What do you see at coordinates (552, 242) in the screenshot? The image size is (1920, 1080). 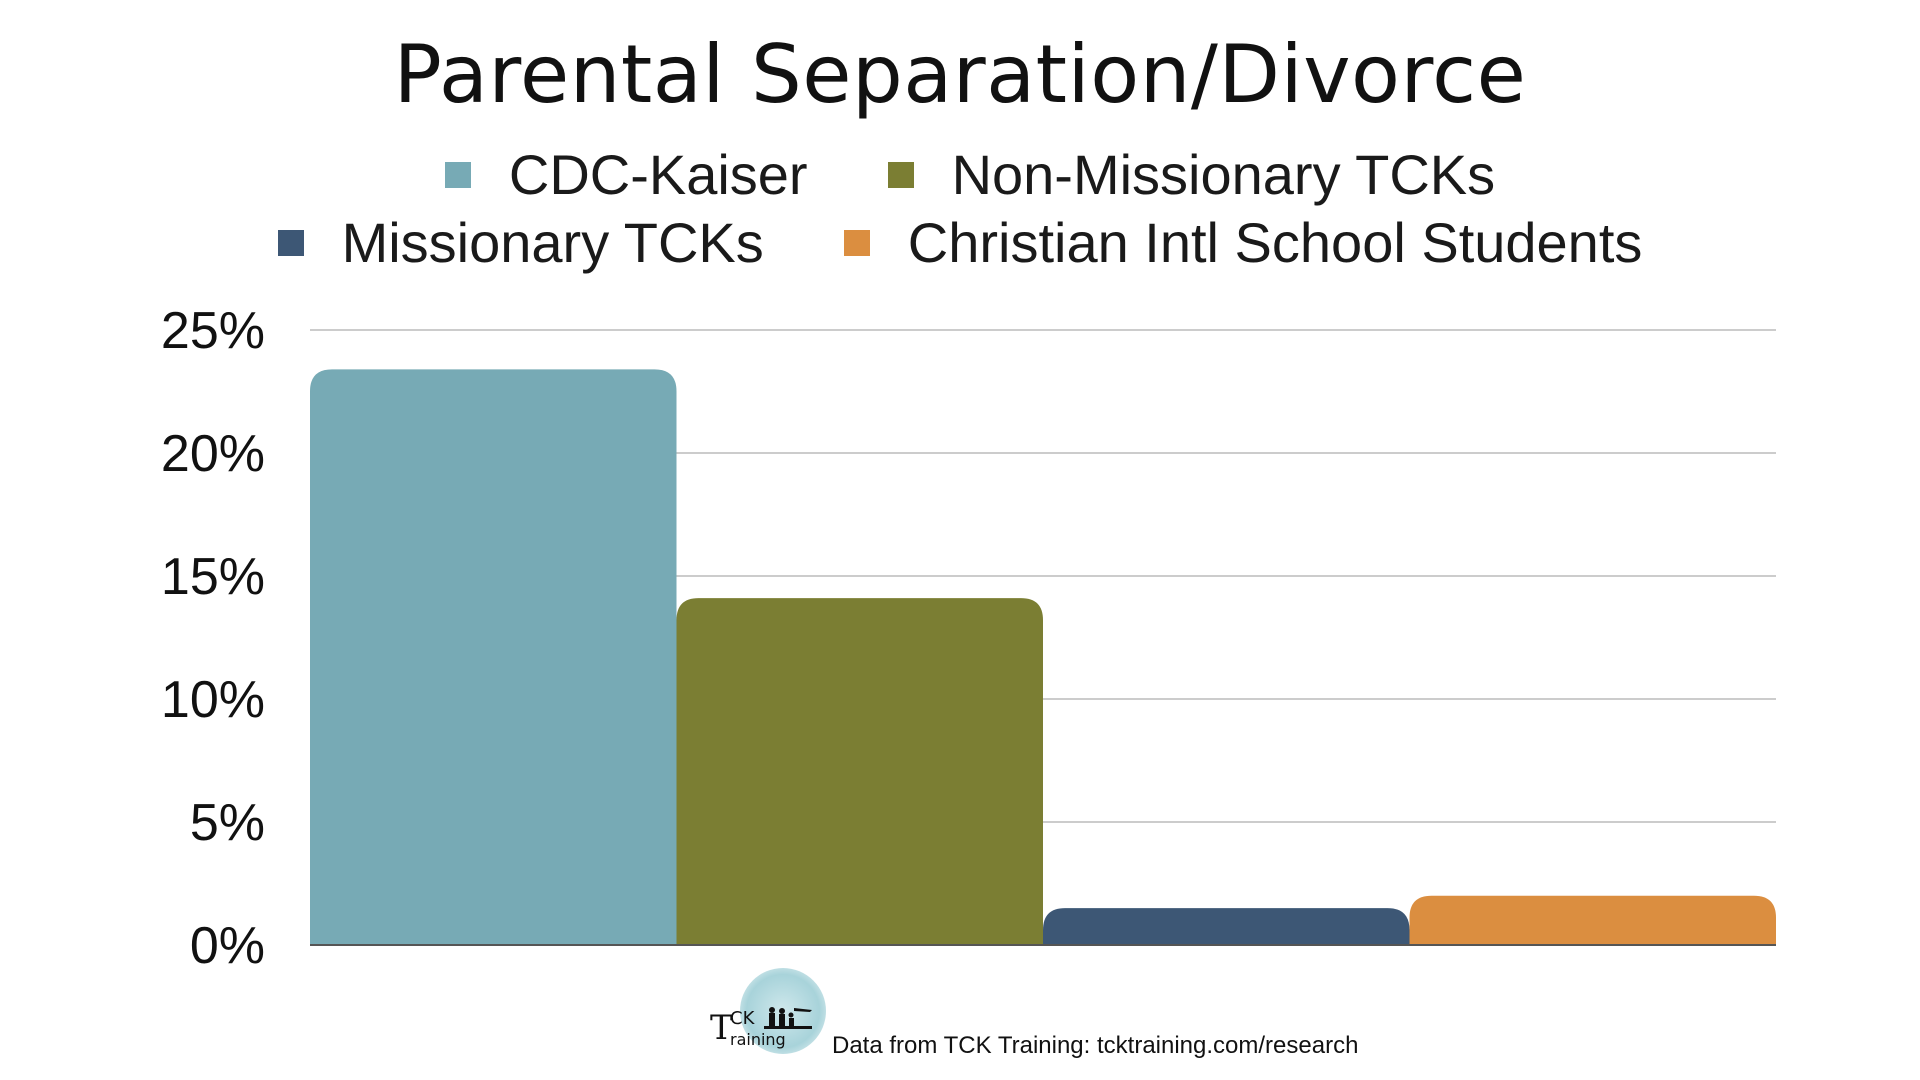 I see `legend-label: Missionary TCKs` at bounding box center [552, 242].